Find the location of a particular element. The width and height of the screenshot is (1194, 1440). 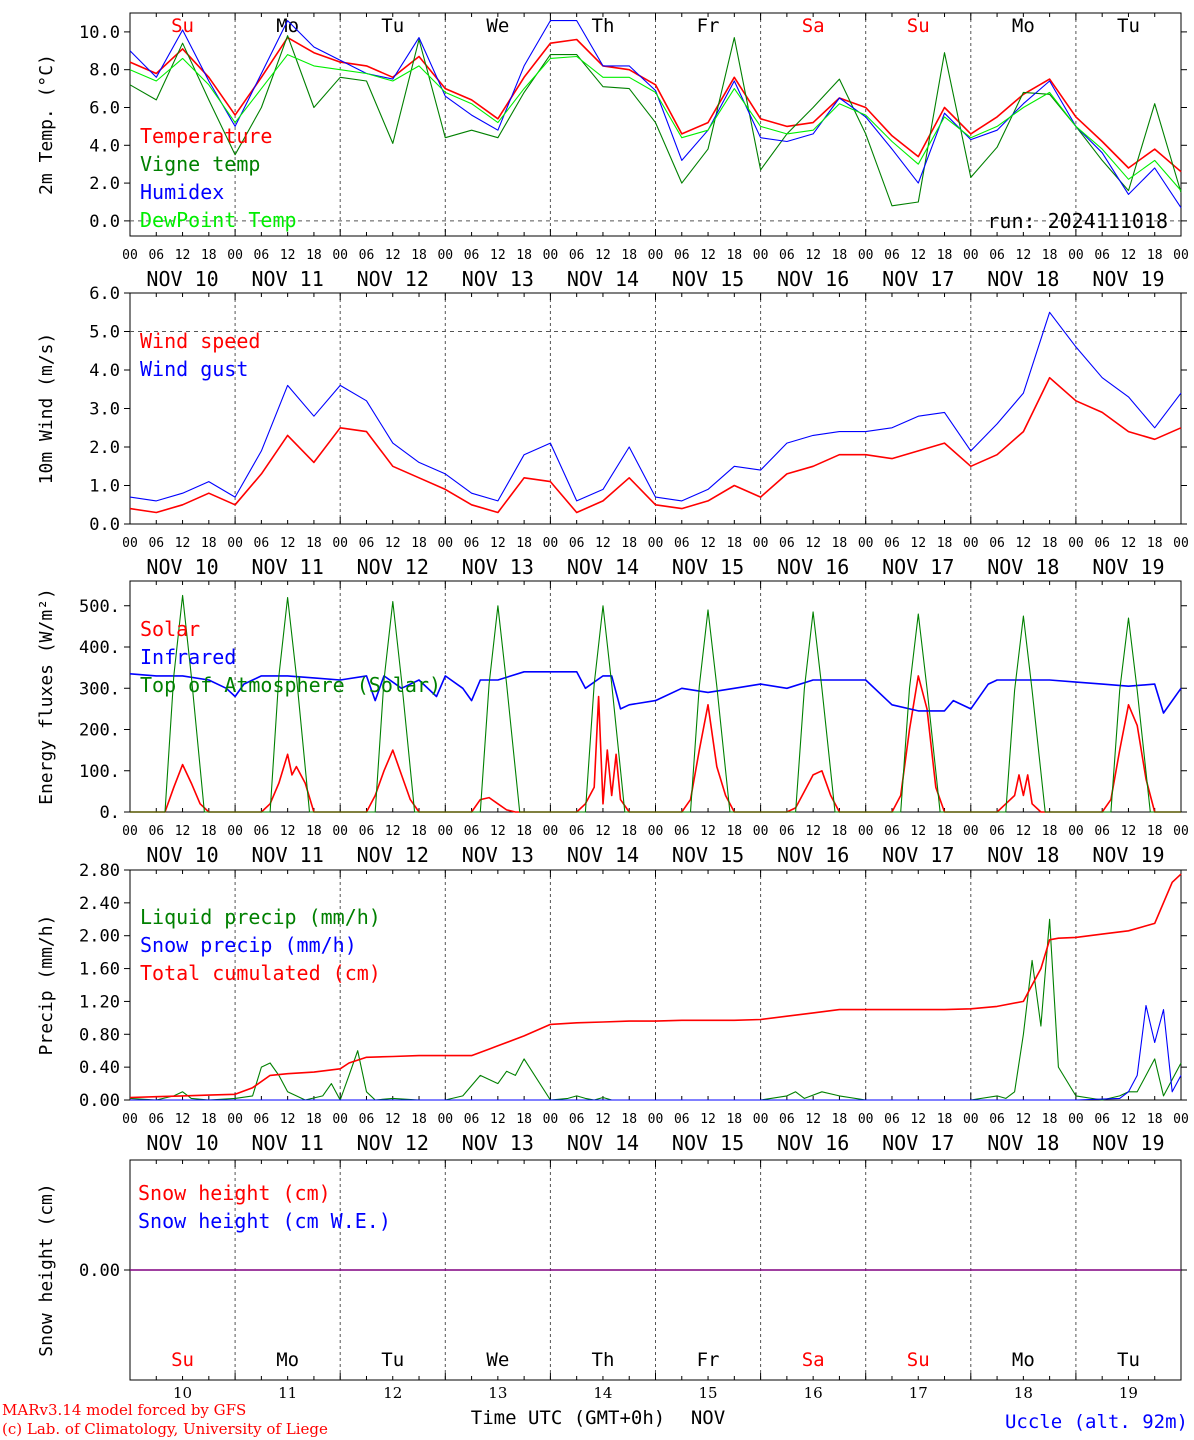

x-axis-month: NOV is located at coordinates (708, 1418).